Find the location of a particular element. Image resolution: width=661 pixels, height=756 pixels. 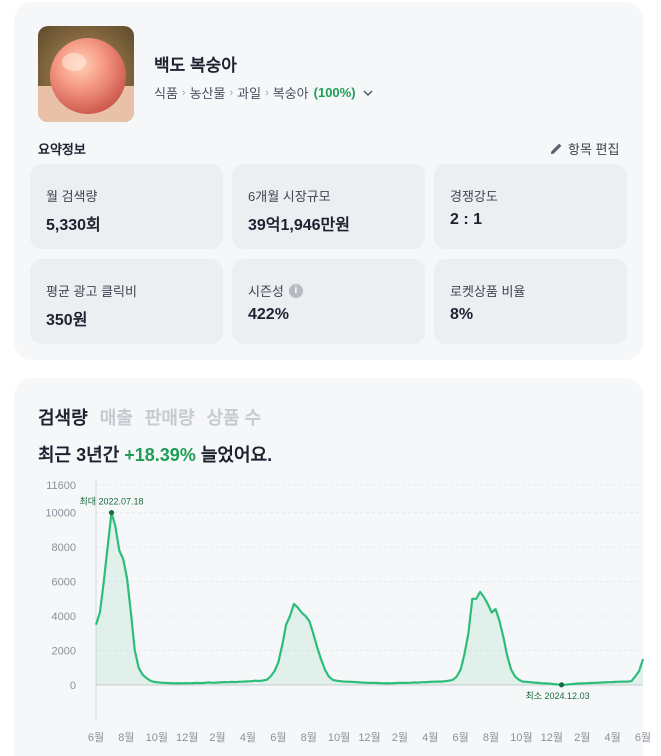

headline-percent: +18.39% is located at coordinates (160, 455).